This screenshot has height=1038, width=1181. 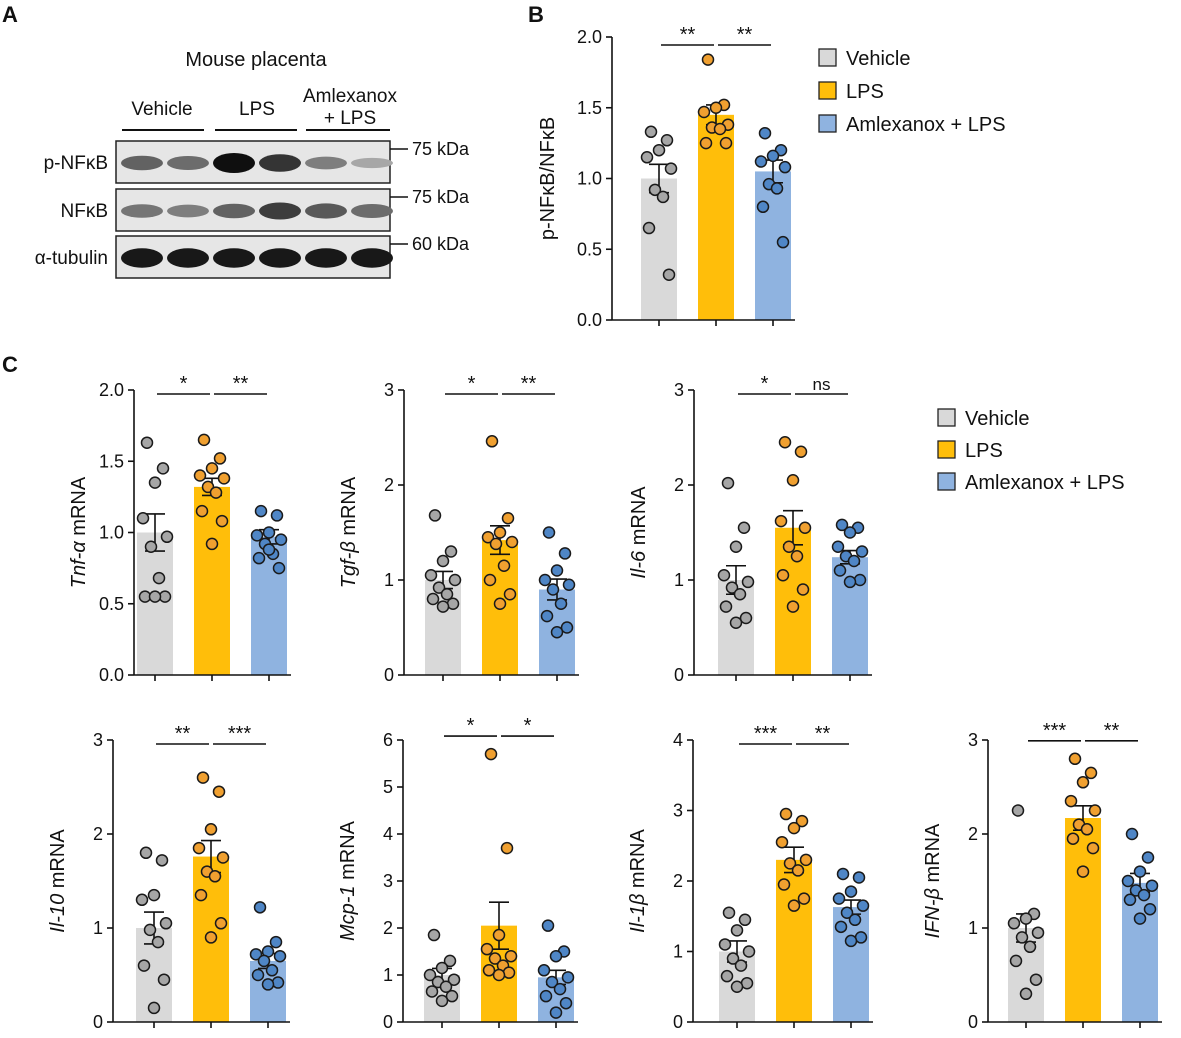 I want to click on y-tick-label: 6, so click(x=388, y=740).